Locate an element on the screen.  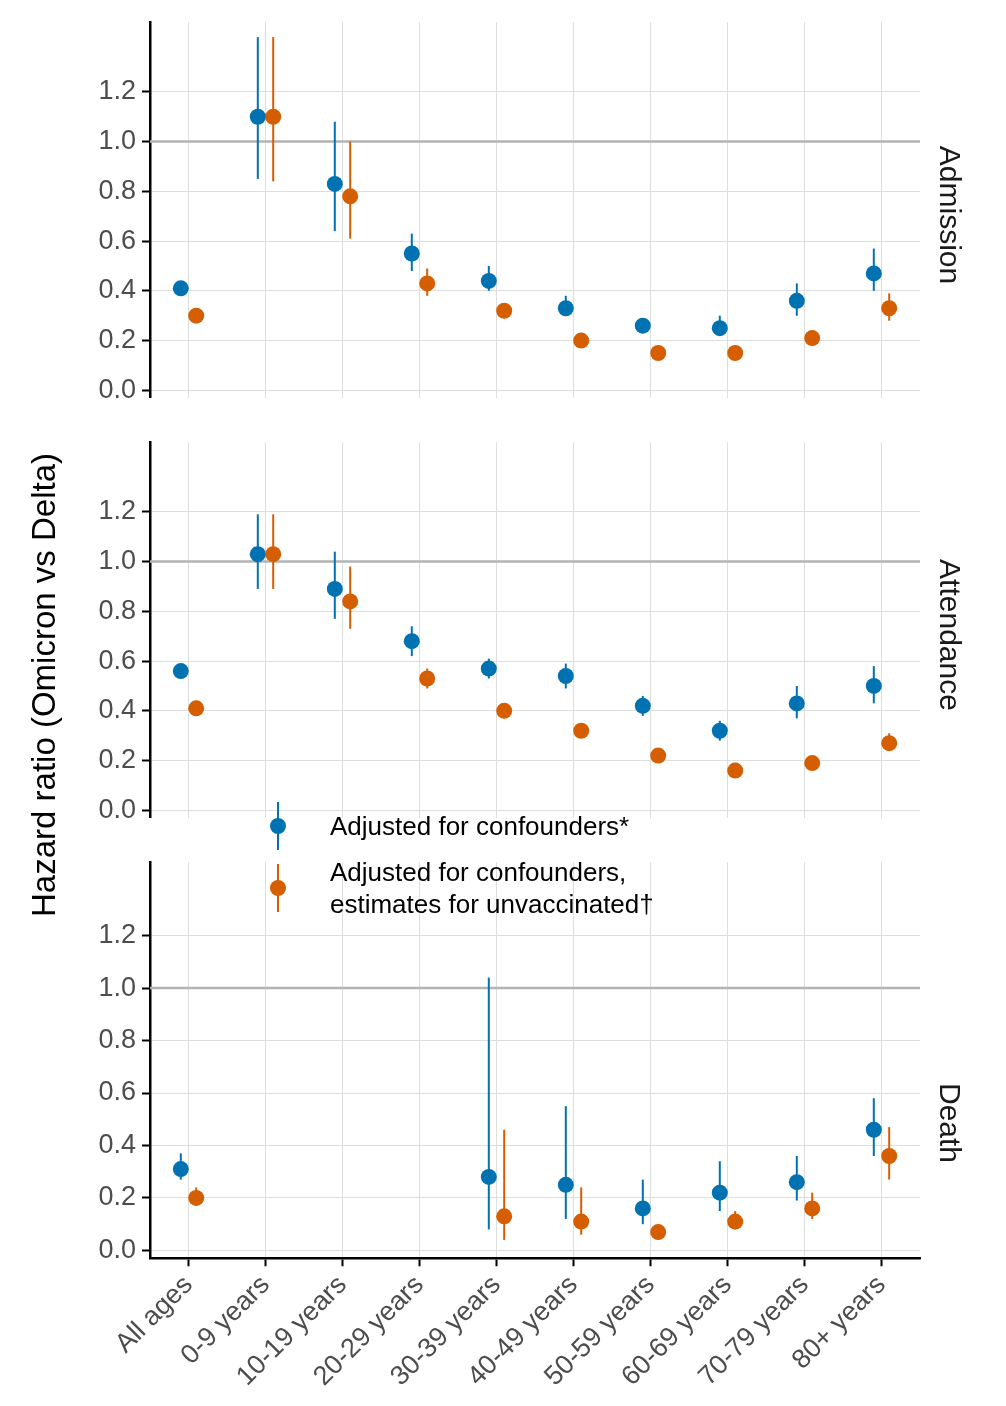
legend-label: Adjusted for confounders, estimates for unvaccinated† is located at coordinates (492, 888).